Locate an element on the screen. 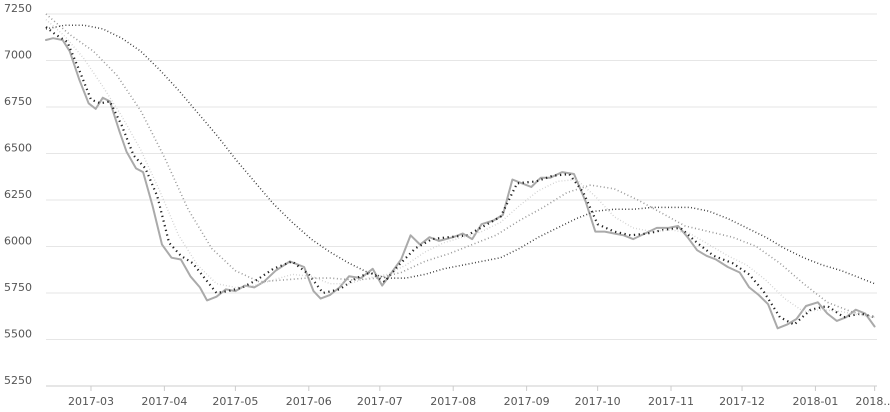  y-tick-label: 5250 is located at coordinates (18, 380).